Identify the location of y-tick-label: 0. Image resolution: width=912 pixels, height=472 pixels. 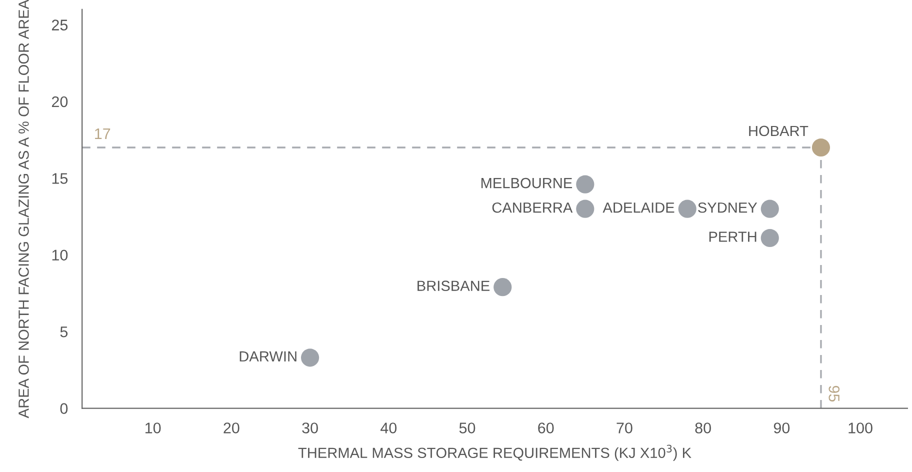
(64, 408).